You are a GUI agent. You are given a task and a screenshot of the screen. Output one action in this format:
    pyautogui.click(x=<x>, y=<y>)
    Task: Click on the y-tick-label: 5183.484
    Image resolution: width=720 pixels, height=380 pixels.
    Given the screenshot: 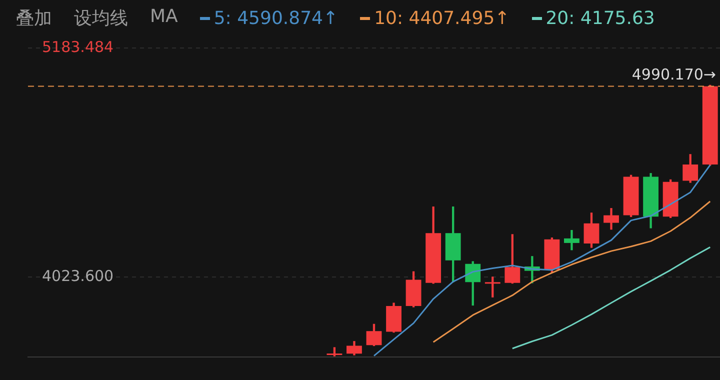 What is the action you would take?
    pyautogui.click(x=78, y=47)
    